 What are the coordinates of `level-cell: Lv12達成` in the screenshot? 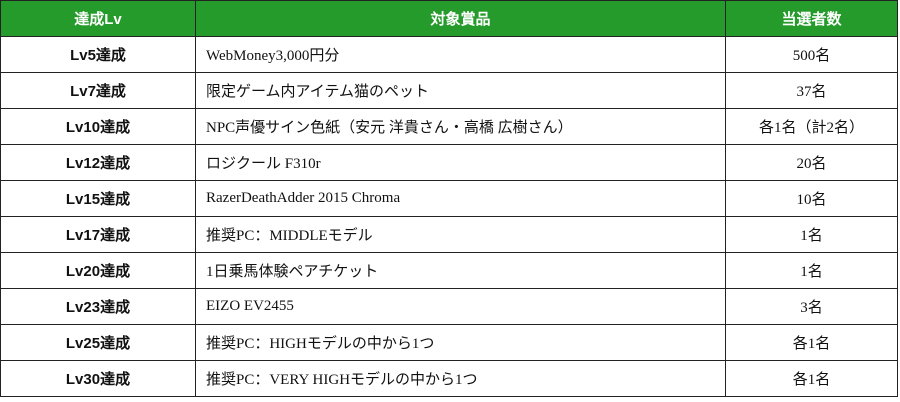 It's located at (98, 162).